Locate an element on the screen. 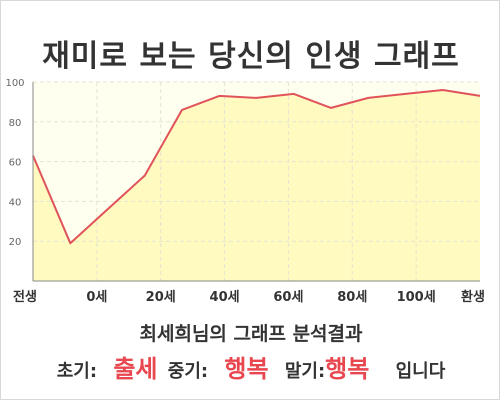  analysis-title: 최세희님의 그래프 분석결과 is located at coordinates (251, 334).